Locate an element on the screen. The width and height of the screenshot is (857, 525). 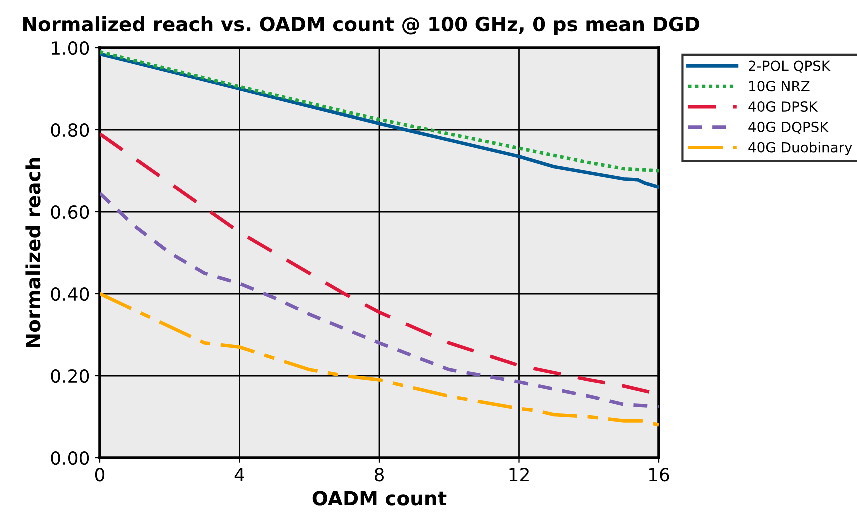
legend-label: 40G DQPSK is located at coordinates (789, 128).